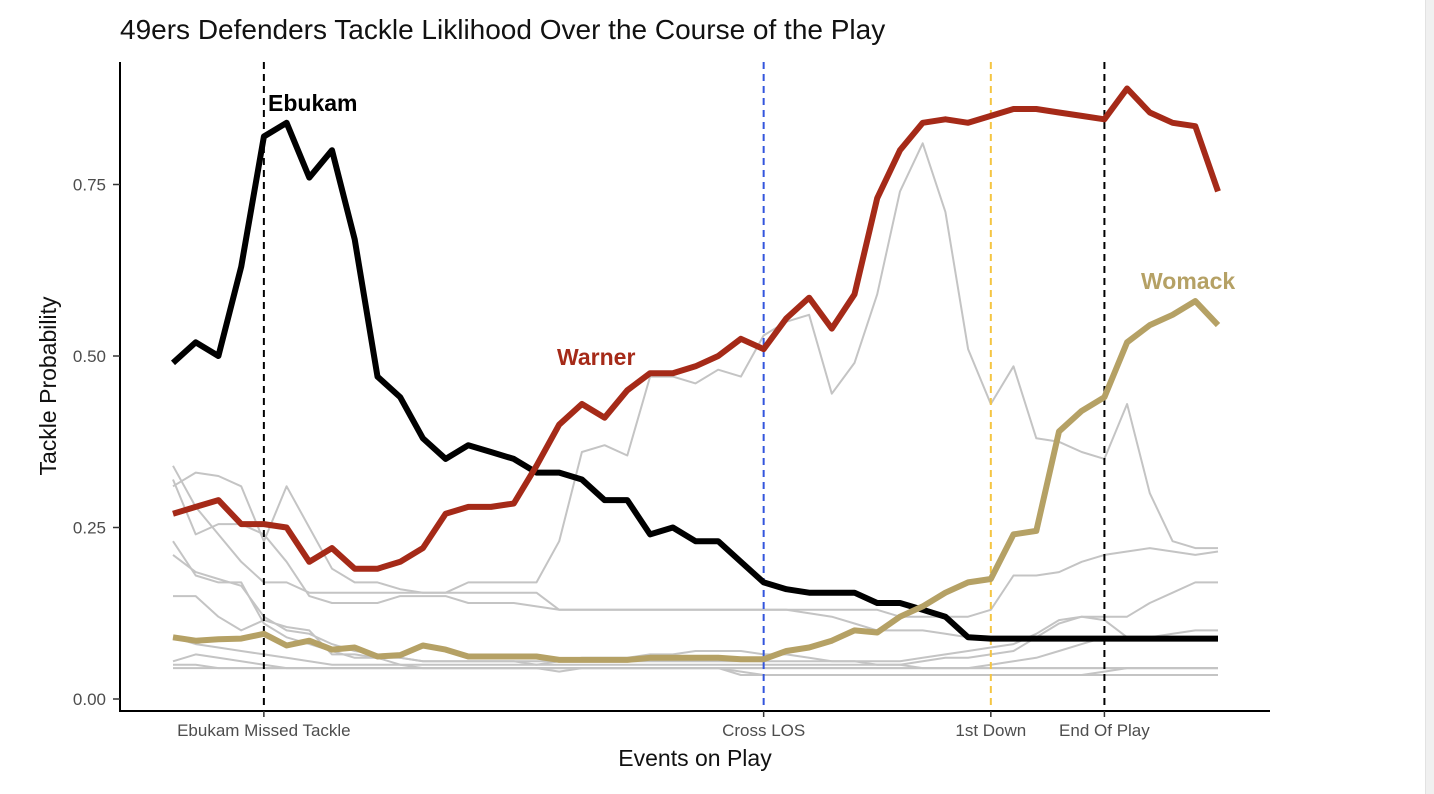 This screenshot has height=794, width=1434. I want to click on x-axis-title: Events on Play, so click(695, 758).